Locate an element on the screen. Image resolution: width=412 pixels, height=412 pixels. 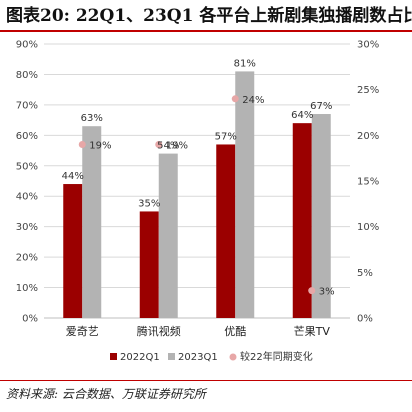
y-left-tick-label: 30% is located at coordinates (27, 227).